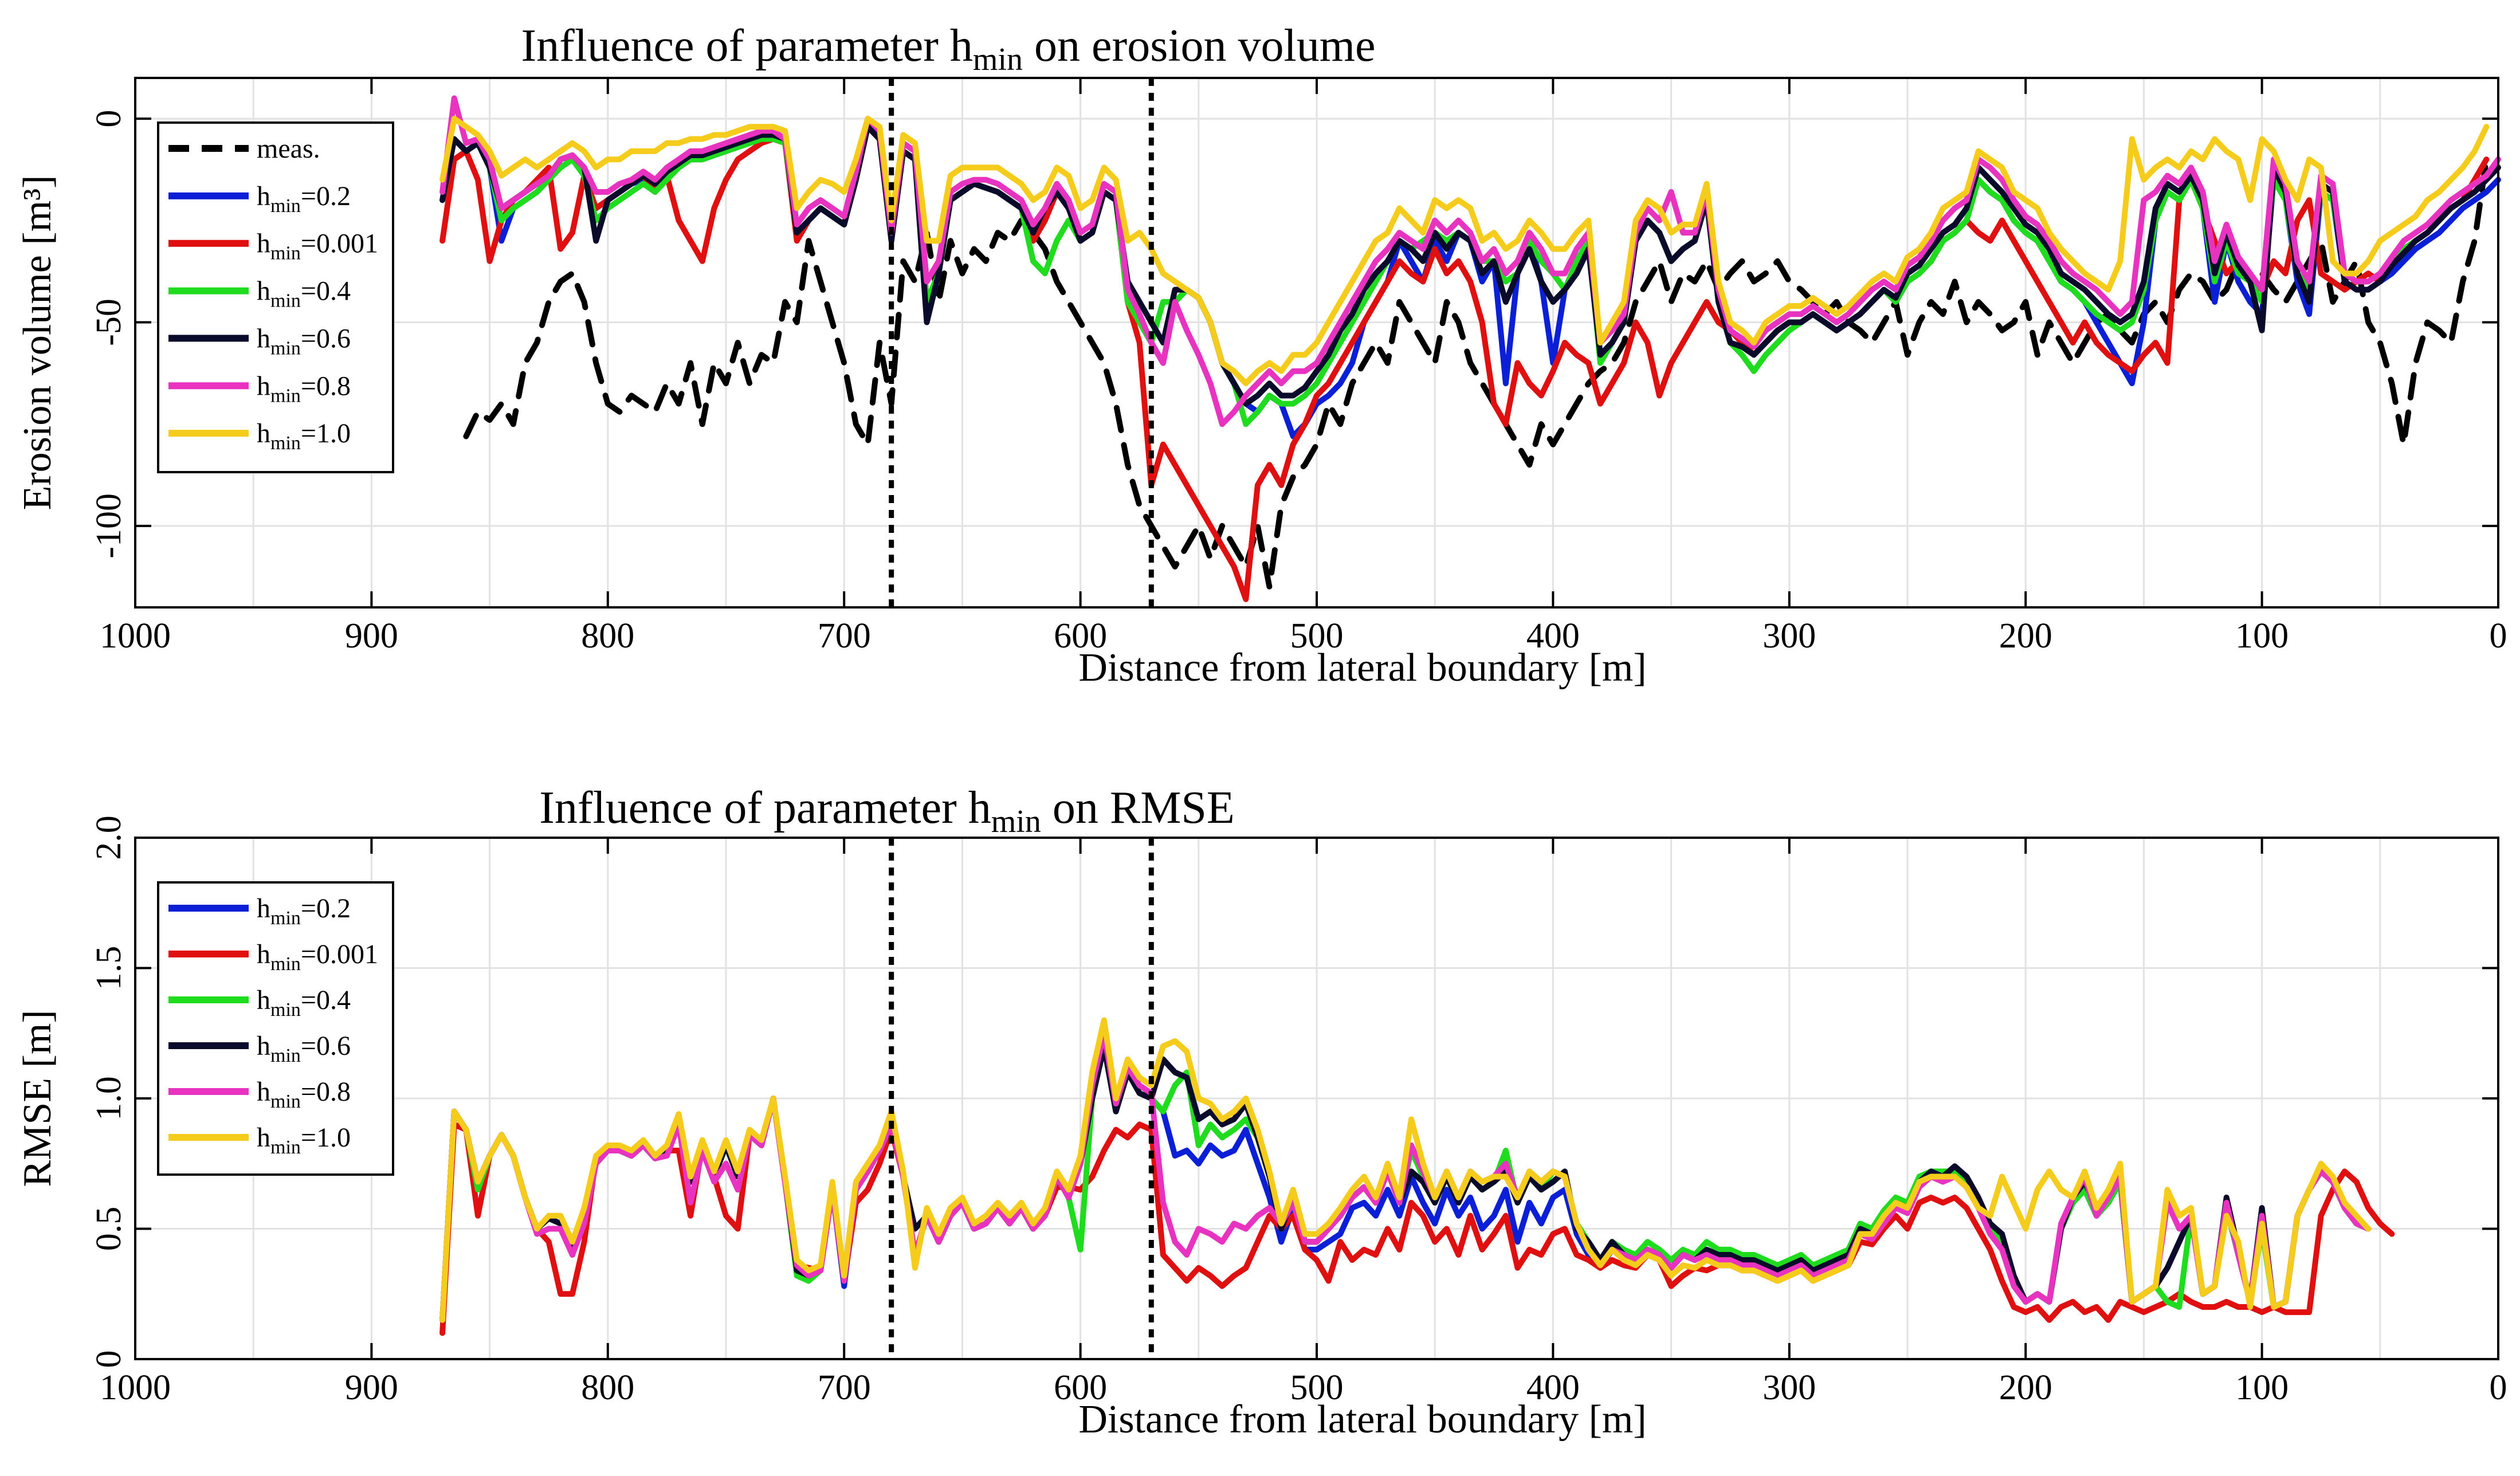 This screenshot has height=1476, width=2520. Describe the element at coordinates (108, 838) in the screenshot. I see `y-tick-label: 2.0` at that location.